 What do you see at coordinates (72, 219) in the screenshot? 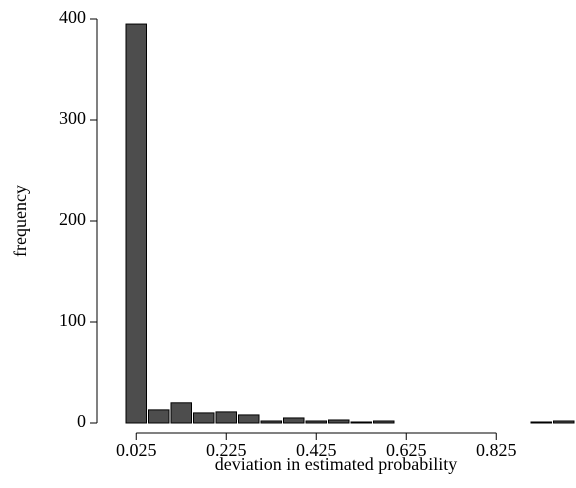
I see `y-tick-label: 200` at bounding box center [72, 219].